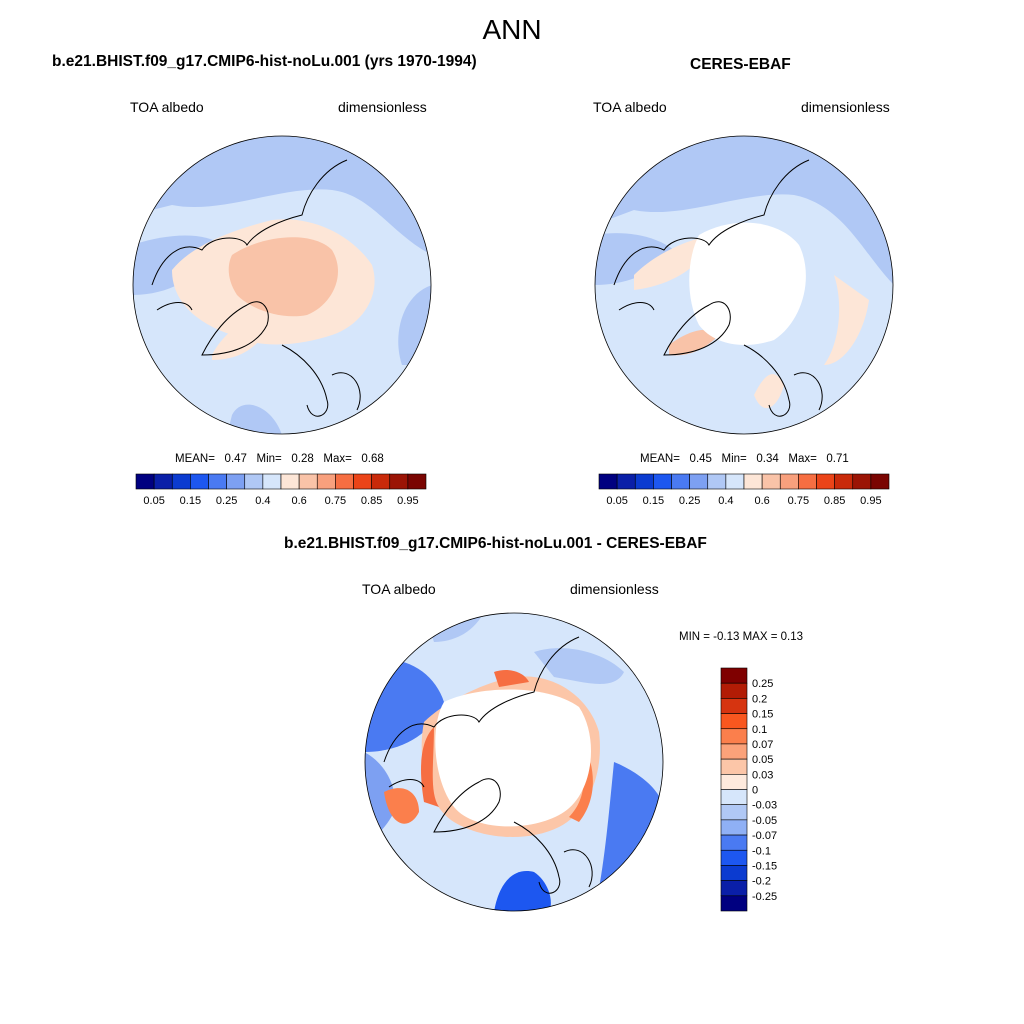 The width and height of the screenshot is (1024, 1024). I want to click on model-stats: MEAN= 0.47 Min= 0.28 Max= 0.68, so click(279, 459).